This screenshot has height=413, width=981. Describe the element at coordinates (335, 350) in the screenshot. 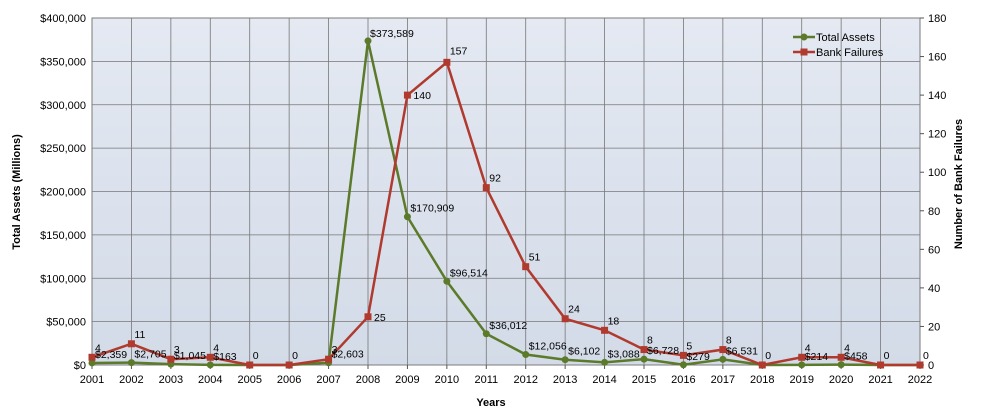

I see `bank-failures-data-label: 3` at that location.